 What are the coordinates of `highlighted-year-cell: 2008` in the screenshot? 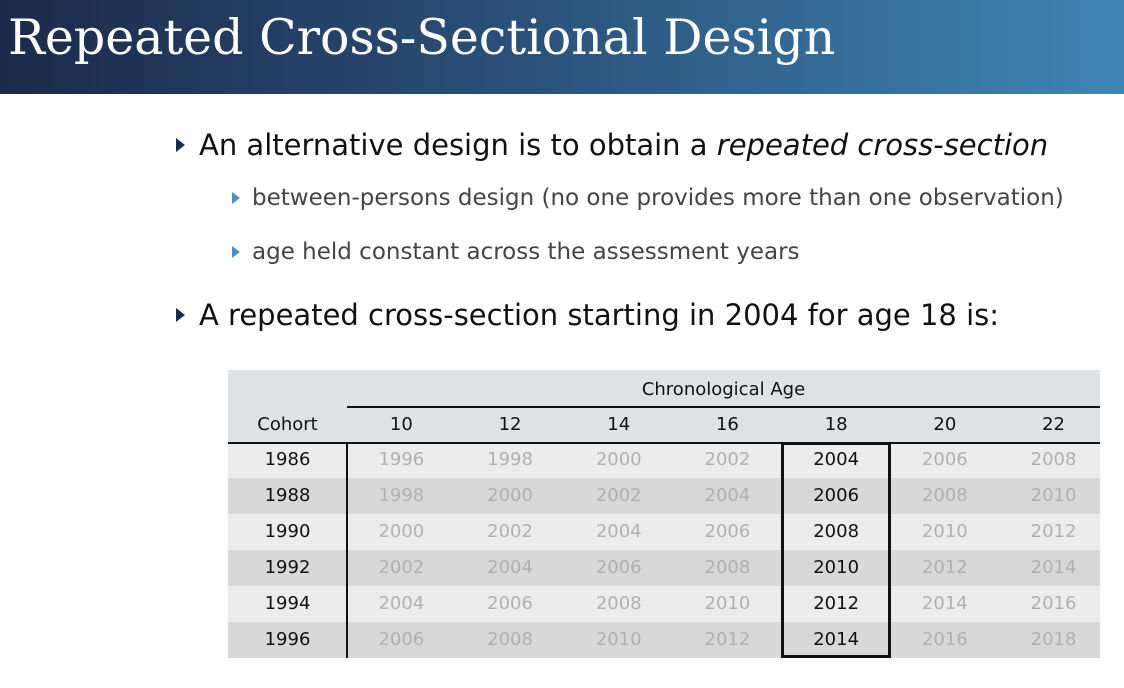 It's located at (836, 531).